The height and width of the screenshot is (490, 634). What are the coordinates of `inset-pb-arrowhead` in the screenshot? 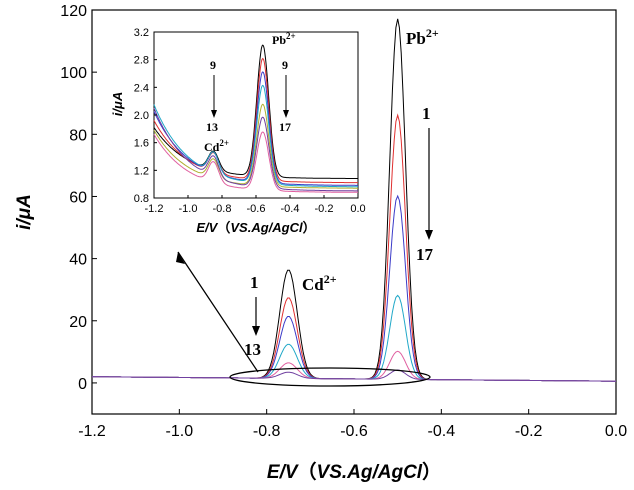 It's located at (286, 114).